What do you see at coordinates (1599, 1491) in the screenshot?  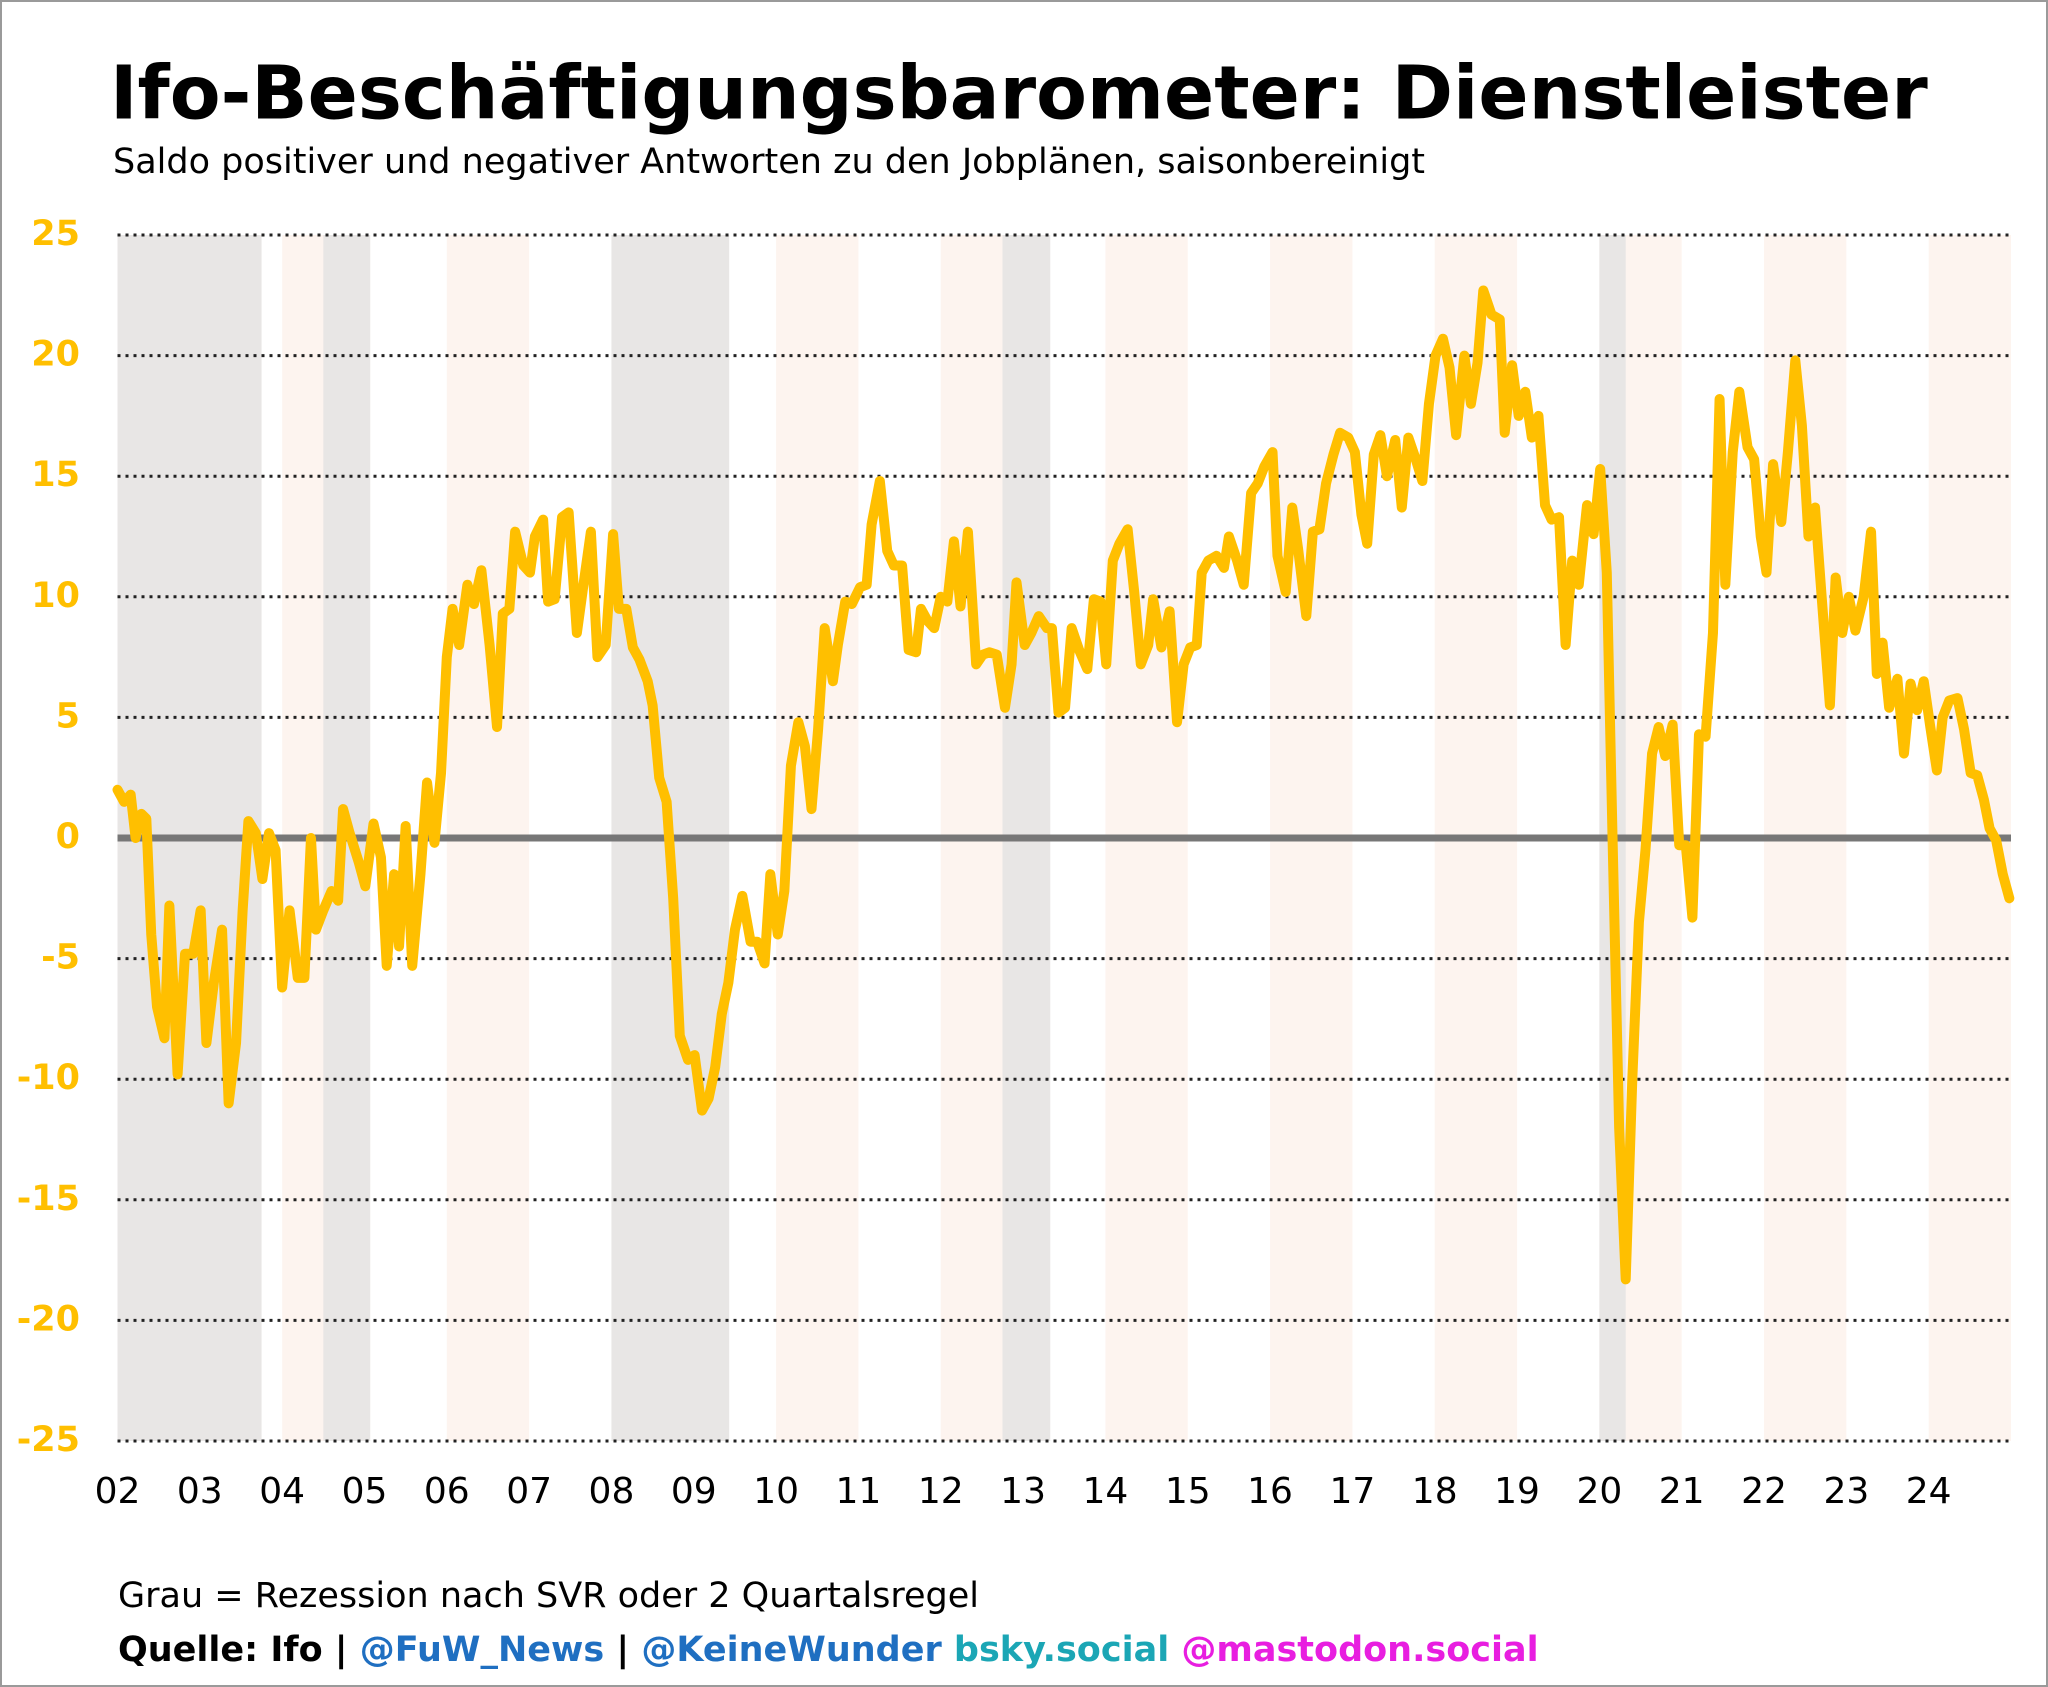 I see `x-tick-label: 20` at bounding box center [1599, 1491].